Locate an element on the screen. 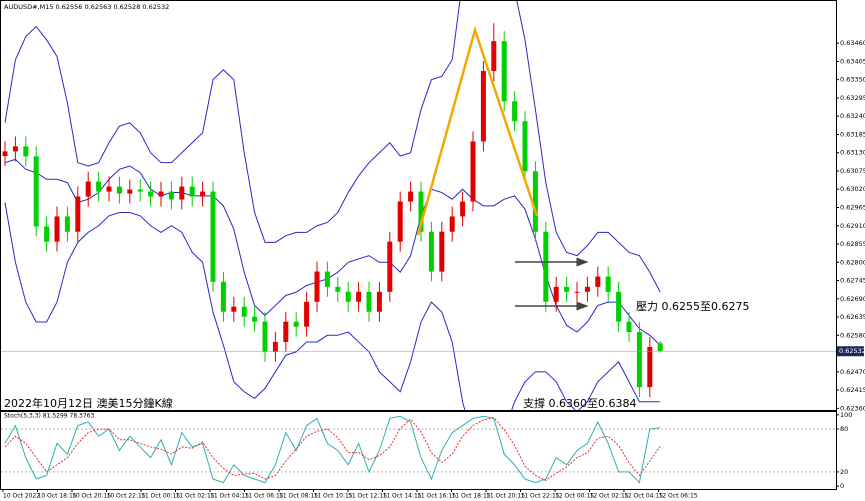 This screenshot has height=501, width=865. y-tick-label: 0.63020 is located at coordinates (852, 189).